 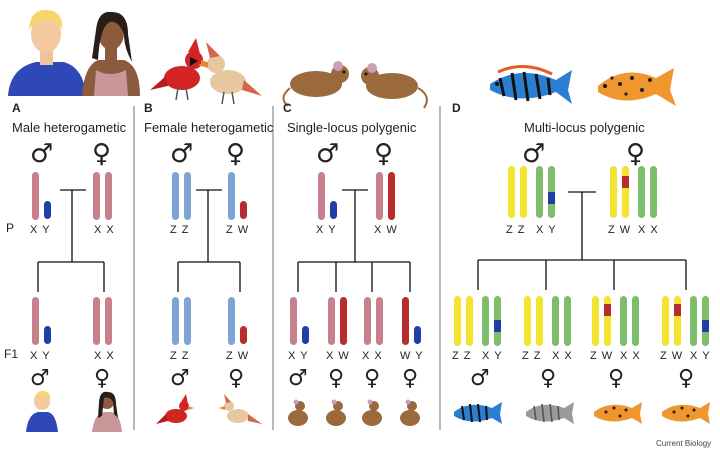 I want to click on genotype-offspring: X W, so click(x=338, y=356).